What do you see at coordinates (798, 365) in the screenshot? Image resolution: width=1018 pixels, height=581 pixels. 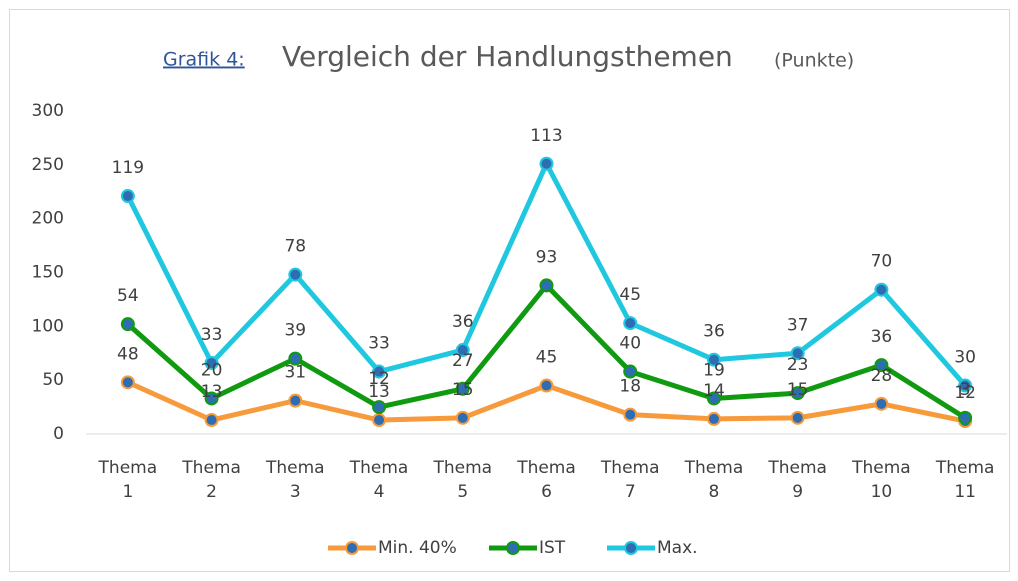 I see `data-label: 23` at bounding box center [798, 365].